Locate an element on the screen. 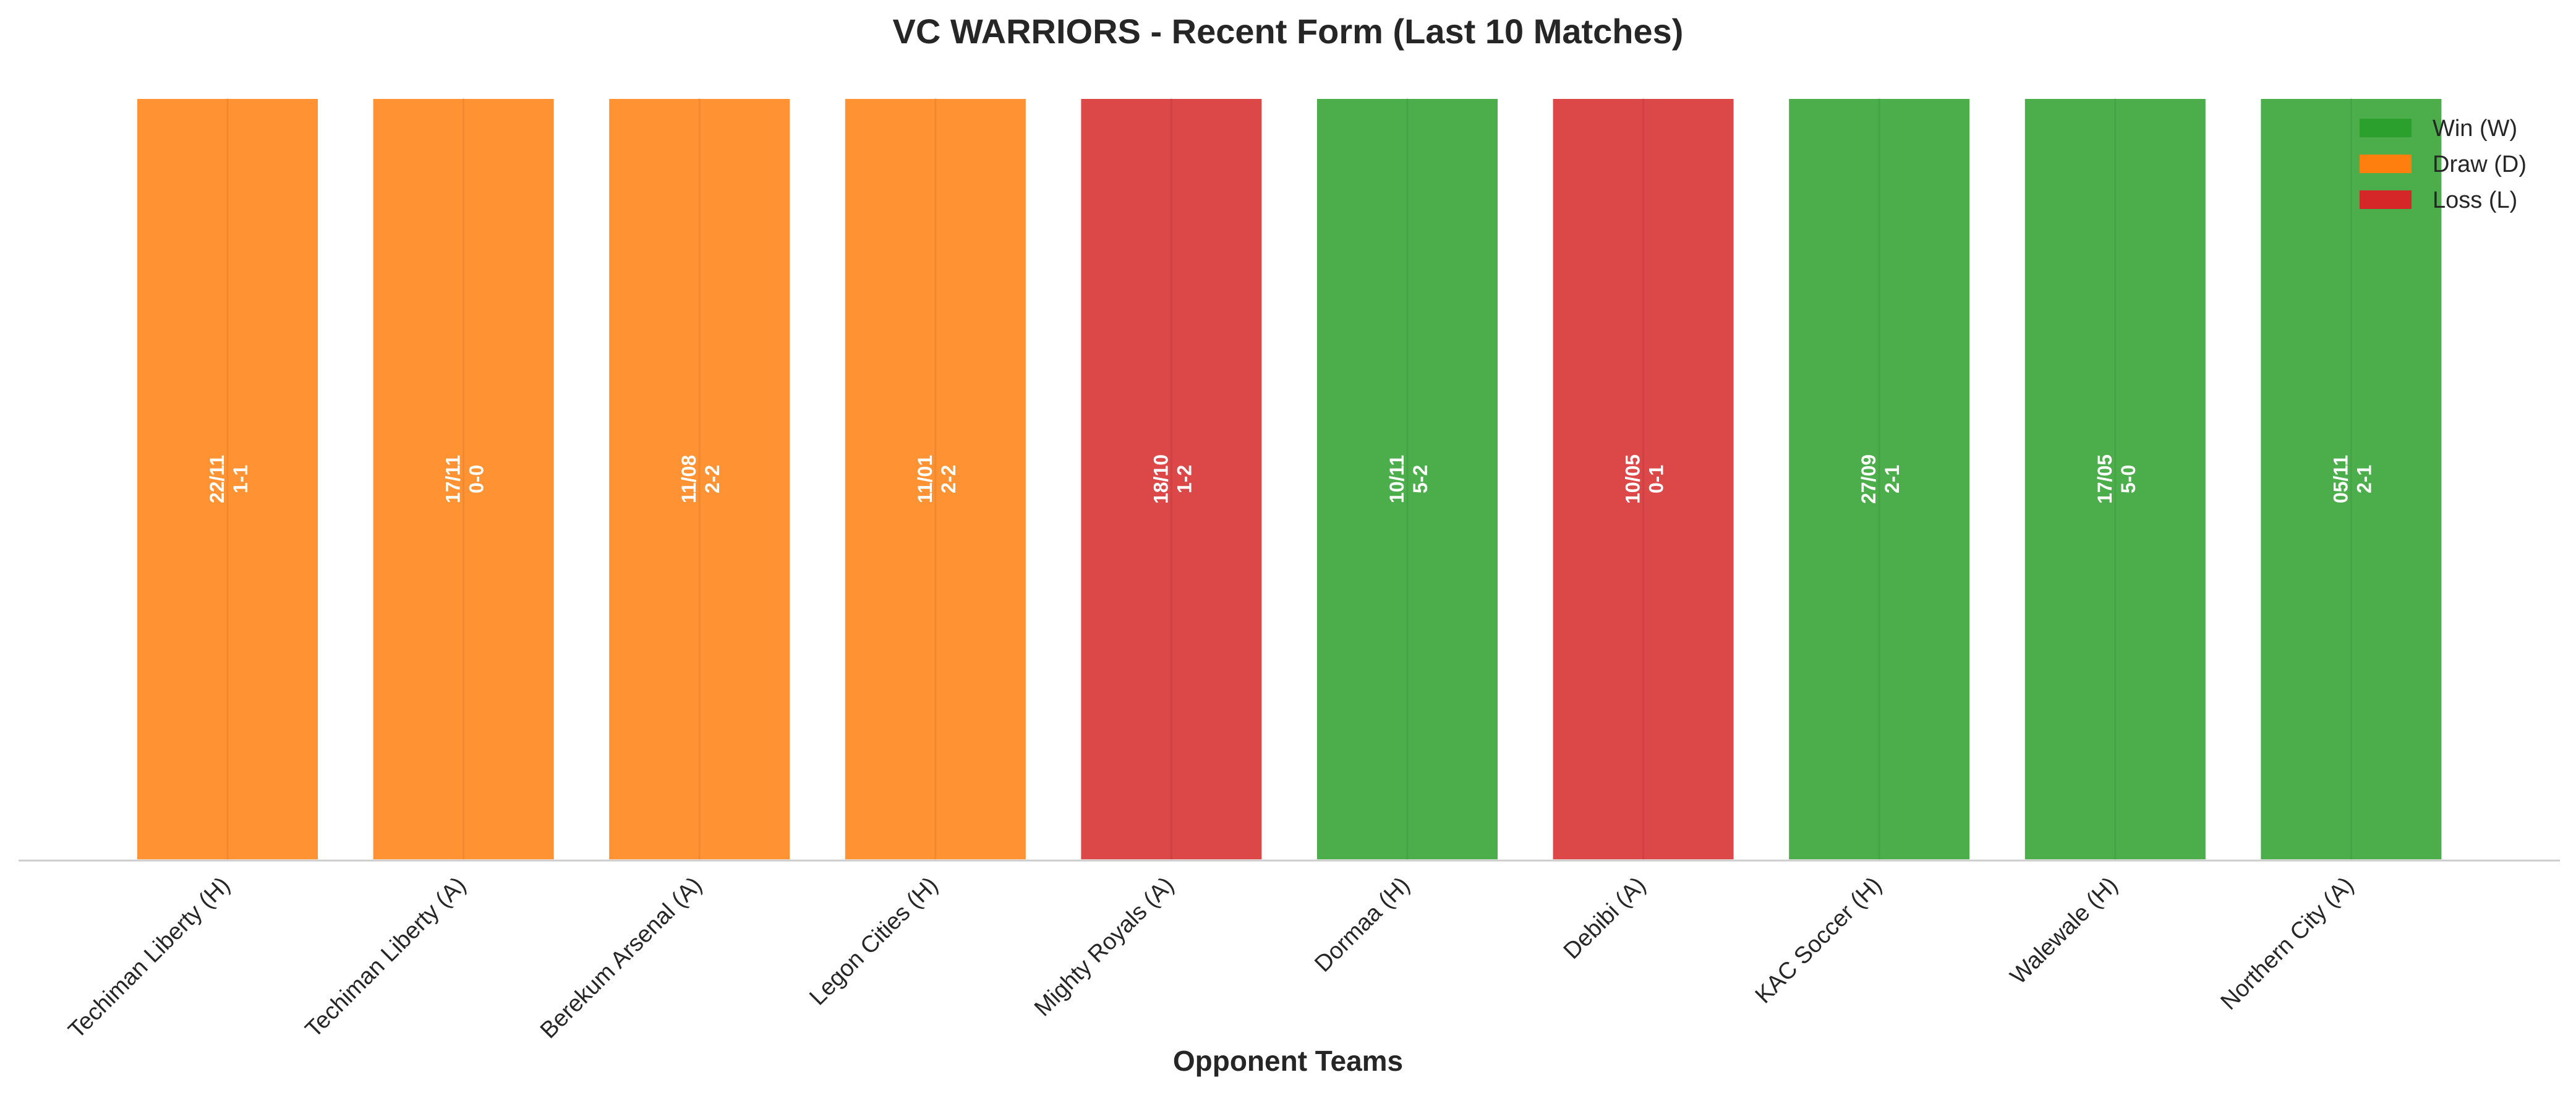 The height and width of the screenshot is (1093, 2576). match-score: 5-0 is located at coordinates (2128, 479).